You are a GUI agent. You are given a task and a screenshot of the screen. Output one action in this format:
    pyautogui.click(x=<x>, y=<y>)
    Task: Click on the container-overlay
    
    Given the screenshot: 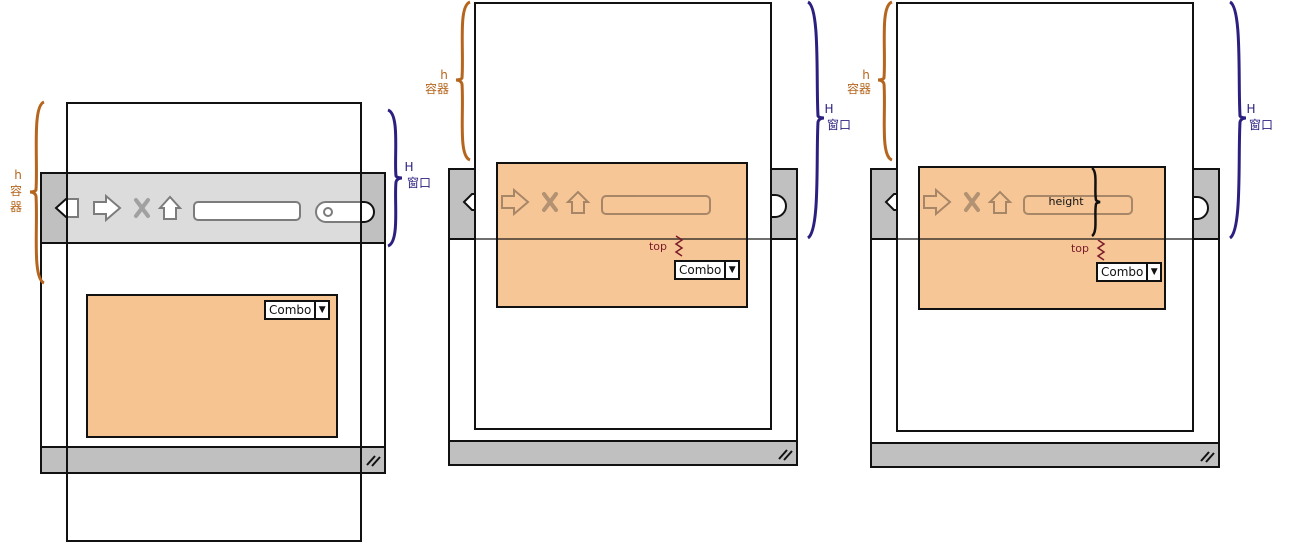 What is the action you would take?
    pyautogui.click(x=214, y=208)
    